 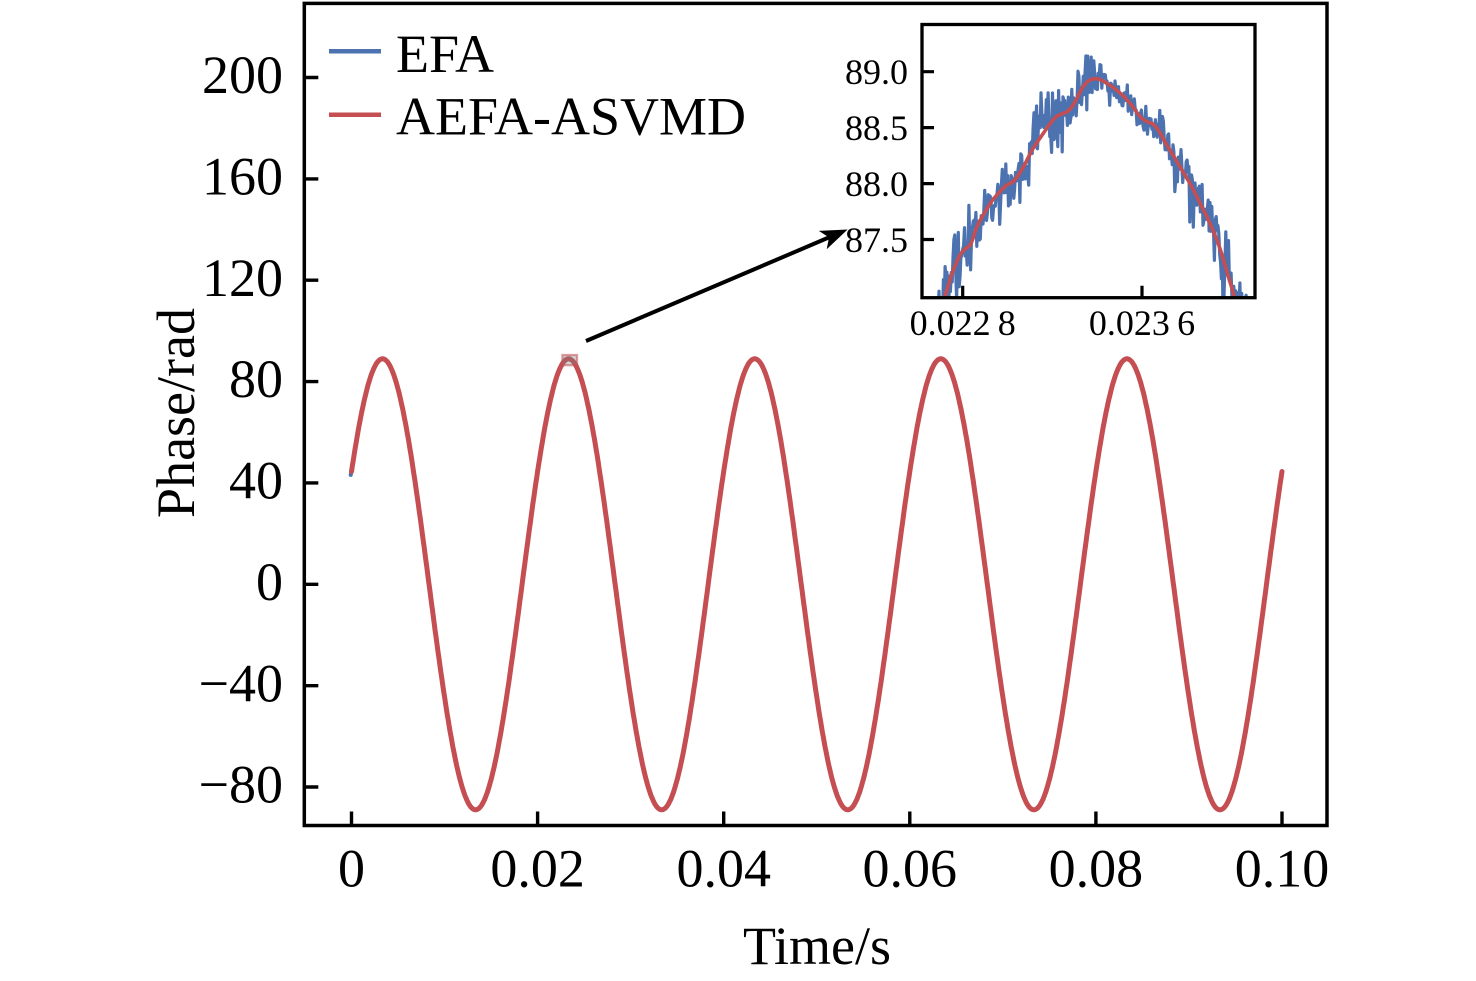 What do you see at coordinates (817, 946) in the screenshot?
I see `svg-text: Time/s` at bounding box center [817, 946].